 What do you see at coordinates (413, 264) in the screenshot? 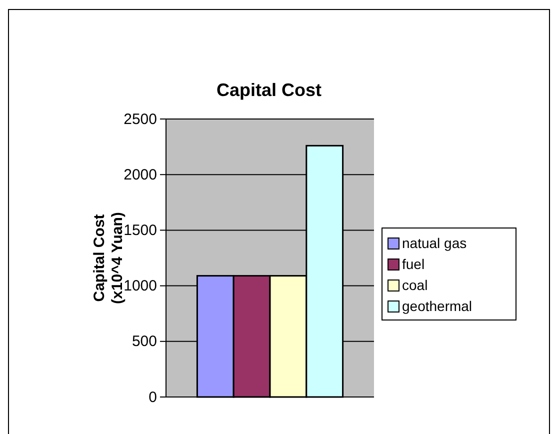
I see `legend-label: fuel` at bounding box center [413, 264].